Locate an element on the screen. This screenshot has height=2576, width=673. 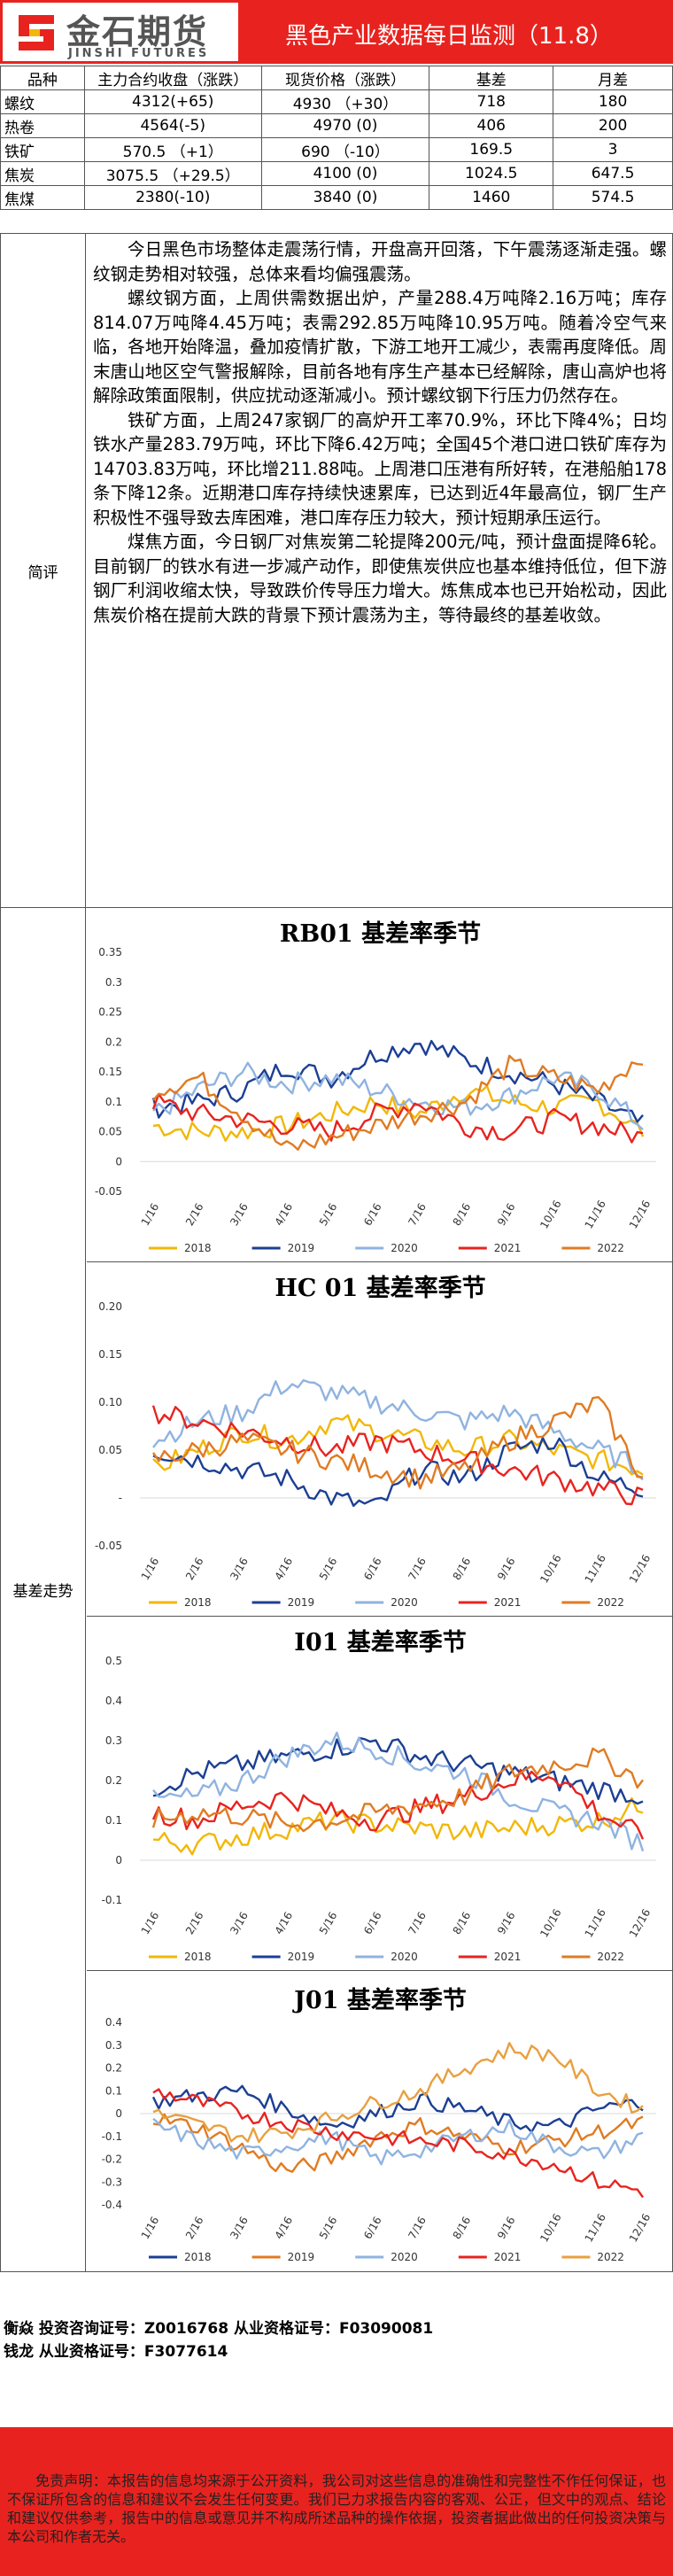
page-title: 黑色产业数据每日监测（11.8） is located at coordinates (449, 36).